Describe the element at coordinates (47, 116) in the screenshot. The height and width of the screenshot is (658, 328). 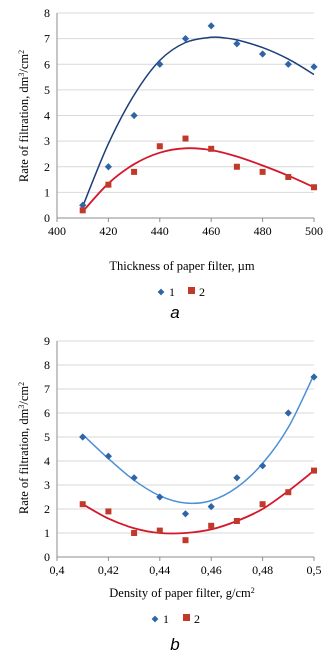
I see `y-tick-label-a: 4` at that location.